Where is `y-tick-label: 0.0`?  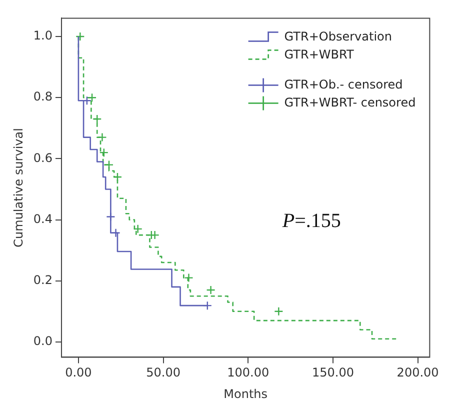
y-tick-label: 0.0 is located at coordinates (42, 341).